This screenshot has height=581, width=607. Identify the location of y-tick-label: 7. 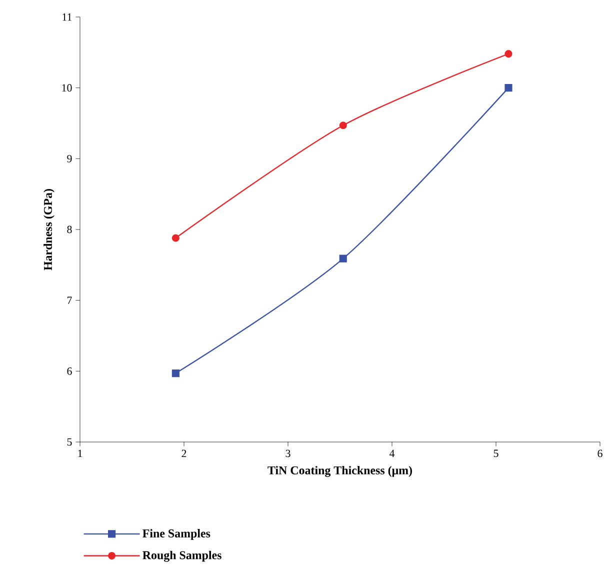
(69, 300).